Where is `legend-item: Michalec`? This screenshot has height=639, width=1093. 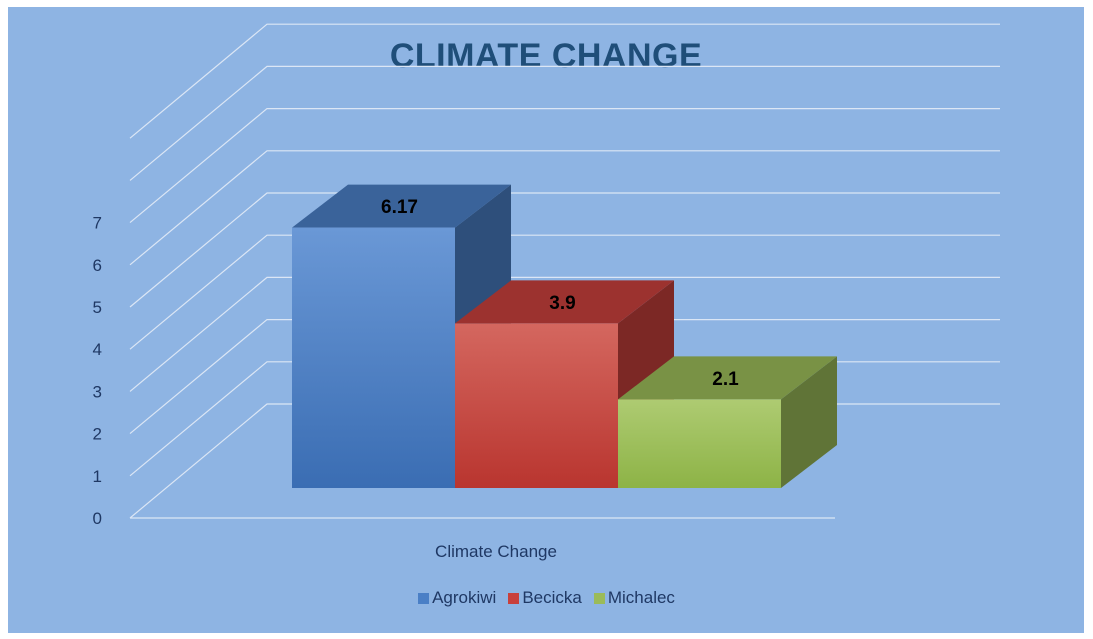 legend-item: Michalec is located at coordinates (634, 598).